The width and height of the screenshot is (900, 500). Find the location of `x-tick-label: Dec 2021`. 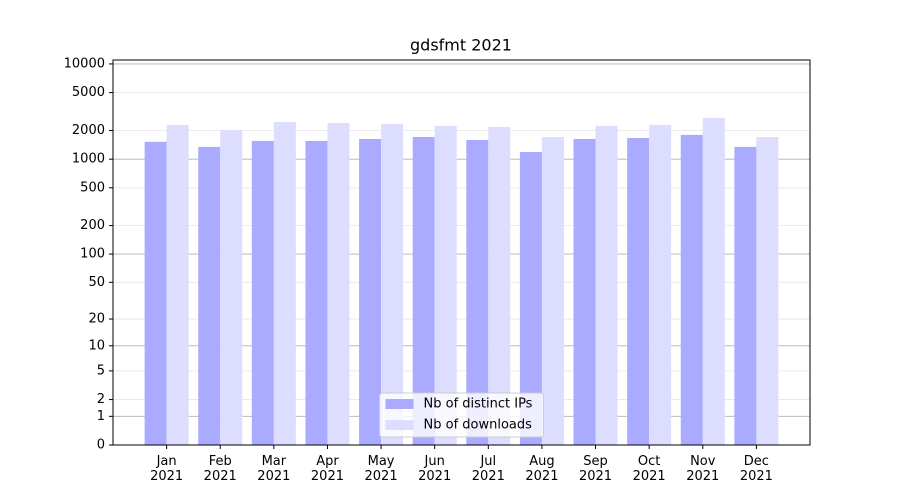

x-tick-label: Dec 2021 is located at coordinates (756, 469).